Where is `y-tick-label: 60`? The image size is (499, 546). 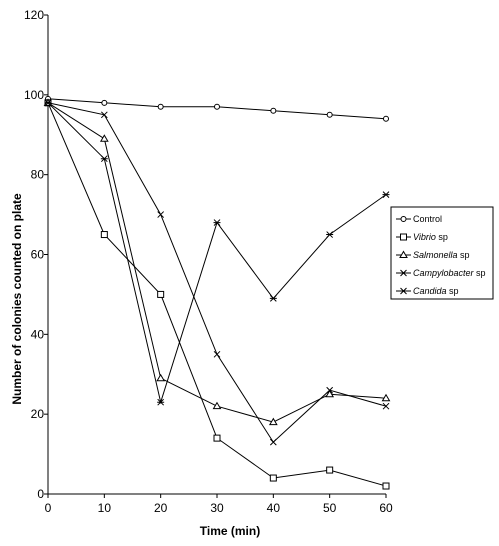 y-tick-label: 60 is located at coordinates (38, 255).